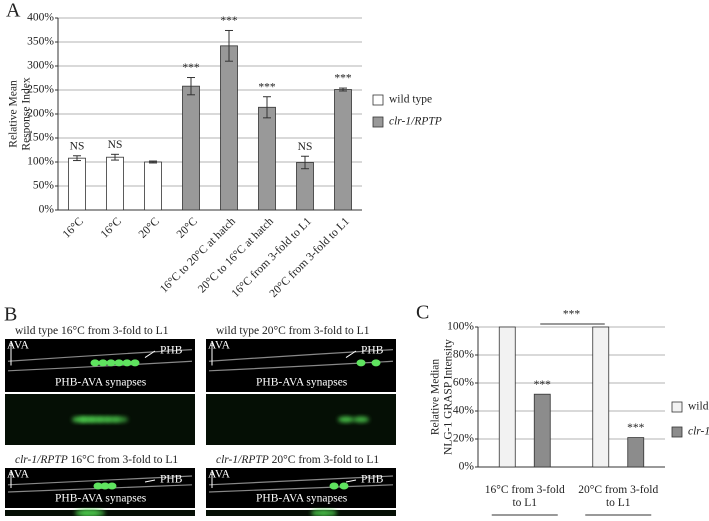  I want to click on x-tick-label-box: 16°C from 3-fold to L1, so click(524, 496).